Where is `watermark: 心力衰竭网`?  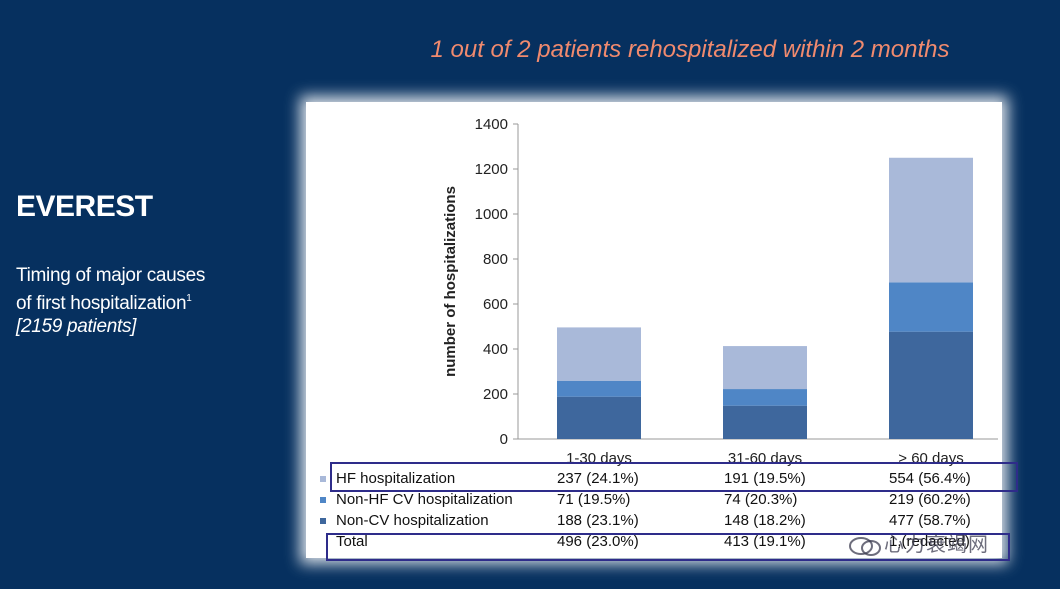
watermark: 心力衰竭网 is located at coordinates (918, 542).